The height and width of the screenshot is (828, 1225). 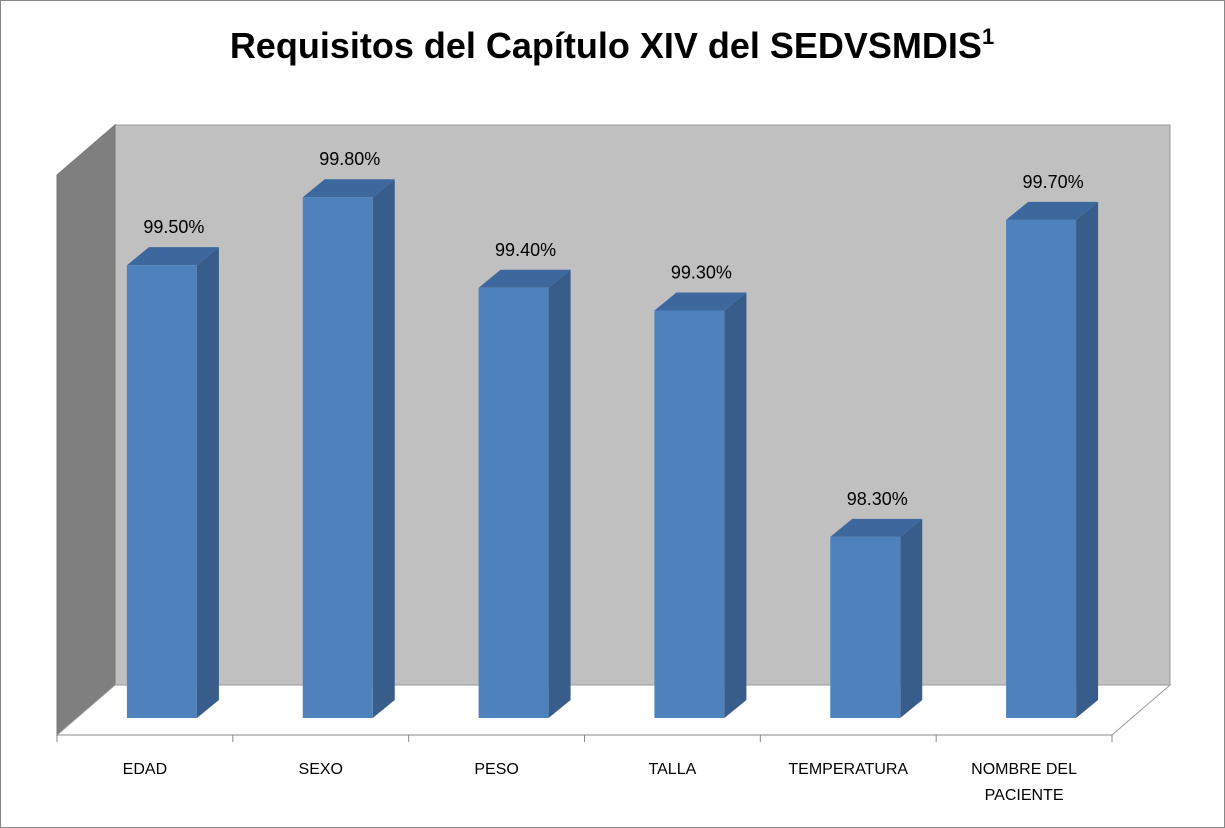 What do you see at coordinates (525, 250) in the screenshot?
I see `data-label: 99.40%` at bounding box center [525, 250].